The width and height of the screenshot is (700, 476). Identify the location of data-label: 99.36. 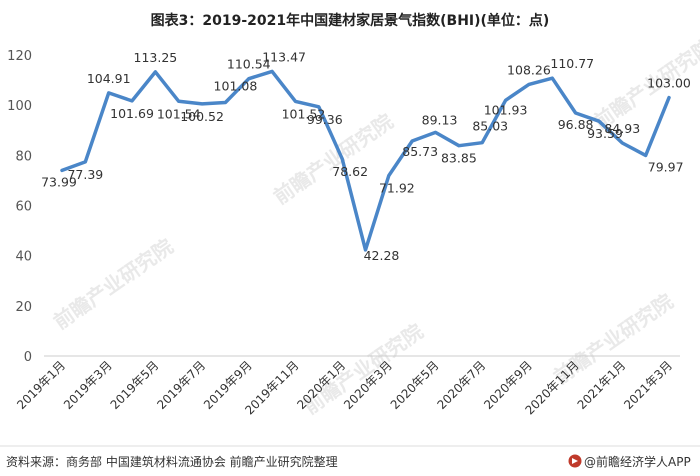
(325, 119).